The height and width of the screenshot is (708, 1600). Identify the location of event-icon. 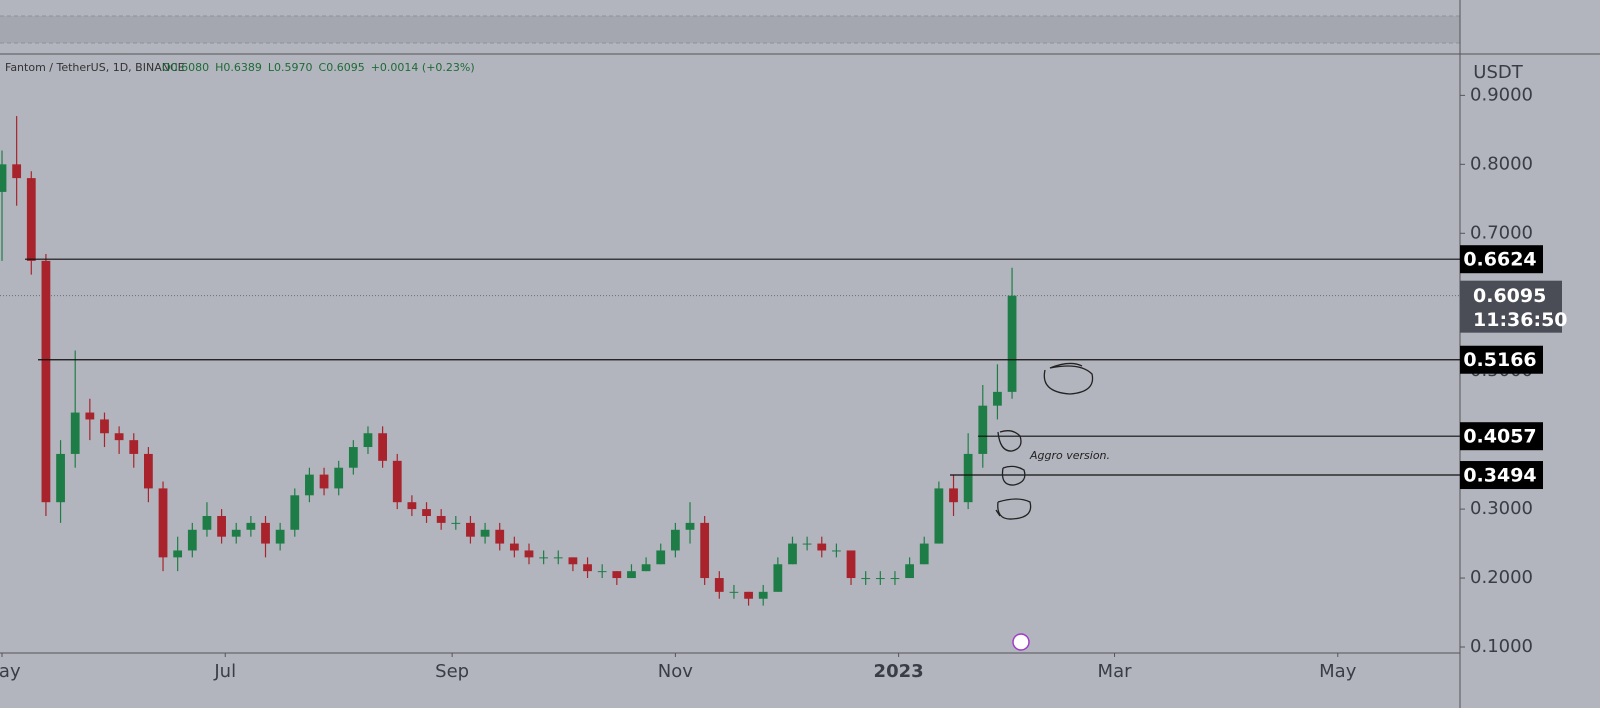
(1021, 642).